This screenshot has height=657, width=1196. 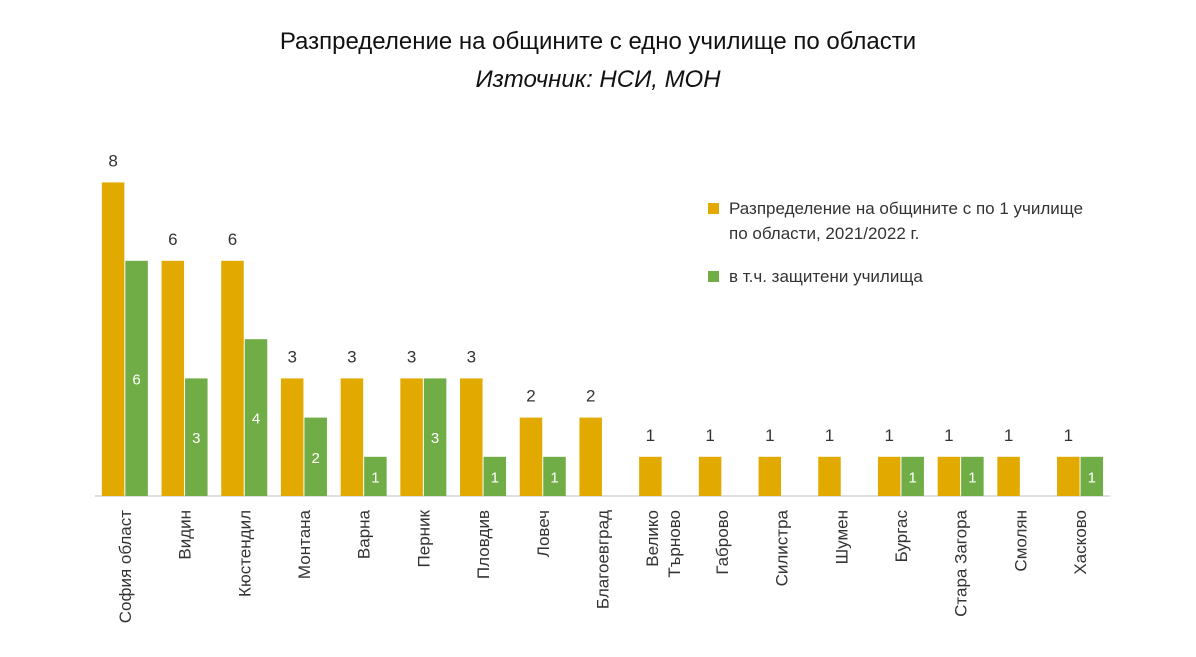 I want to click on x-tick-label: Шумен, so click(x=841, y=537).